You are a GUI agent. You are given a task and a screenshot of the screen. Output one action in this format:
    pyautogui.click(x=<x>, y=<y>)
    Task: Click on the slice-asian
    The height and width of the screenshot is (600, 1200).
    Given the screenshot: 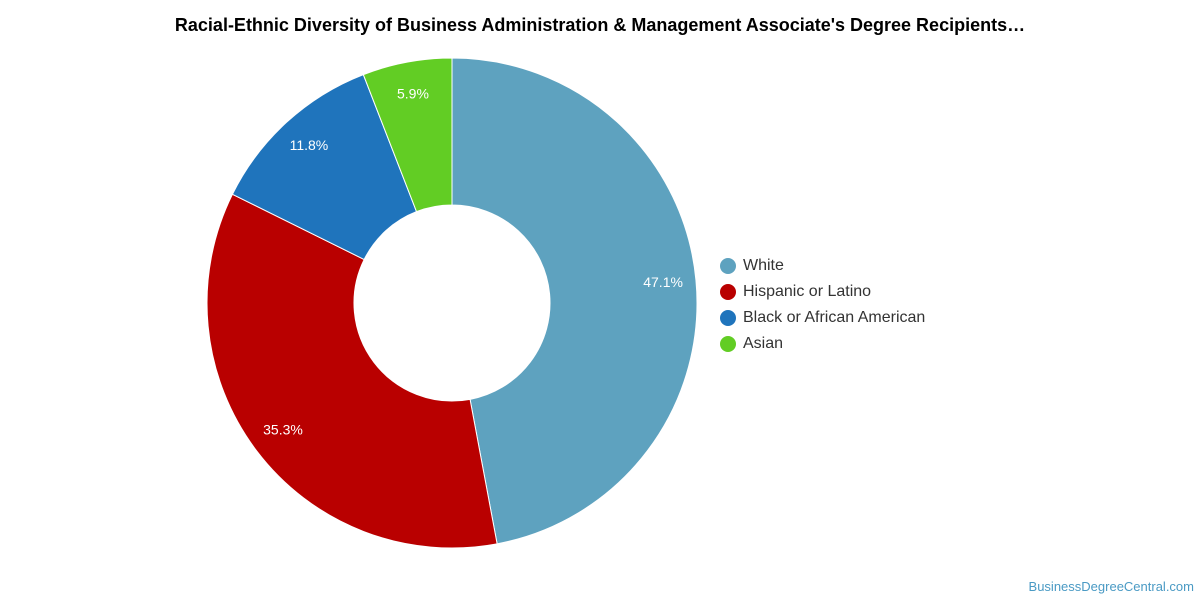 What is the action you would take?
    pyautogui.click(x=407, y=135)
    